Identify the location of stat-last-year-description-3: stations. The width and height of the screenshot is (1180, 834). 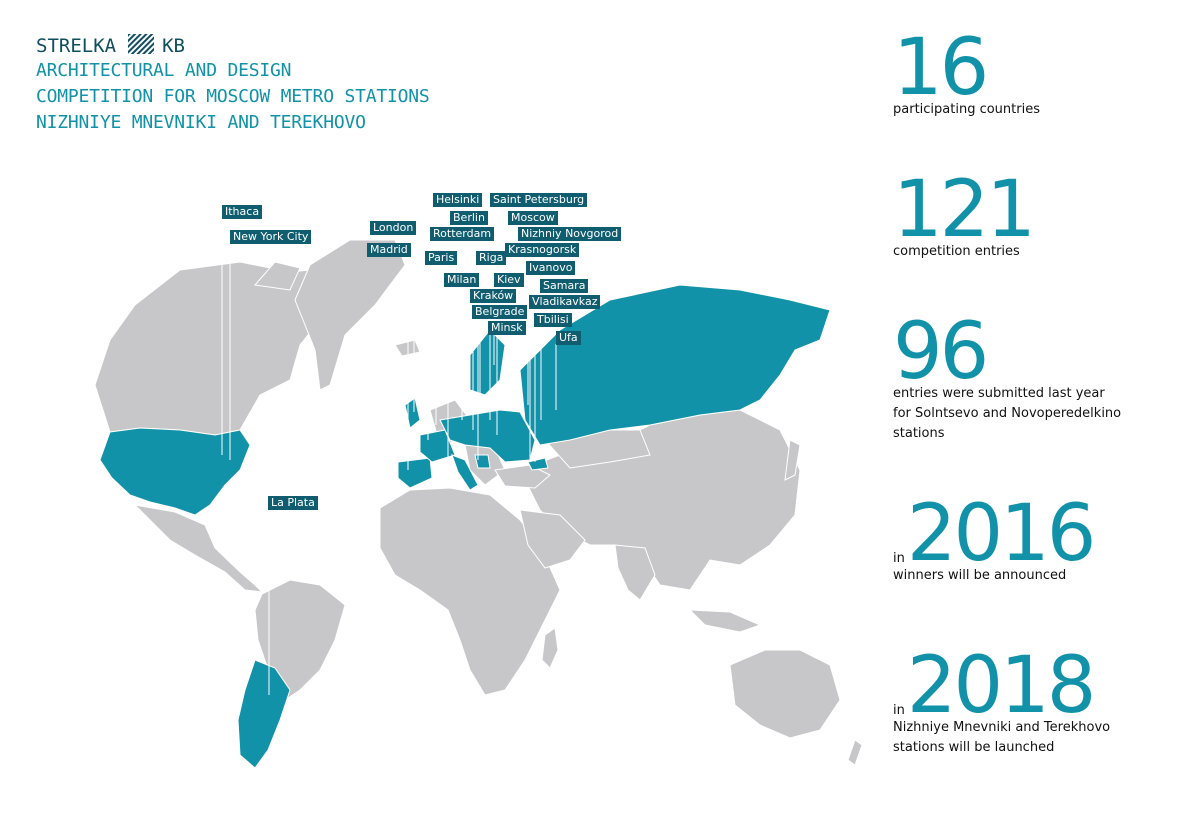
(919, 433).